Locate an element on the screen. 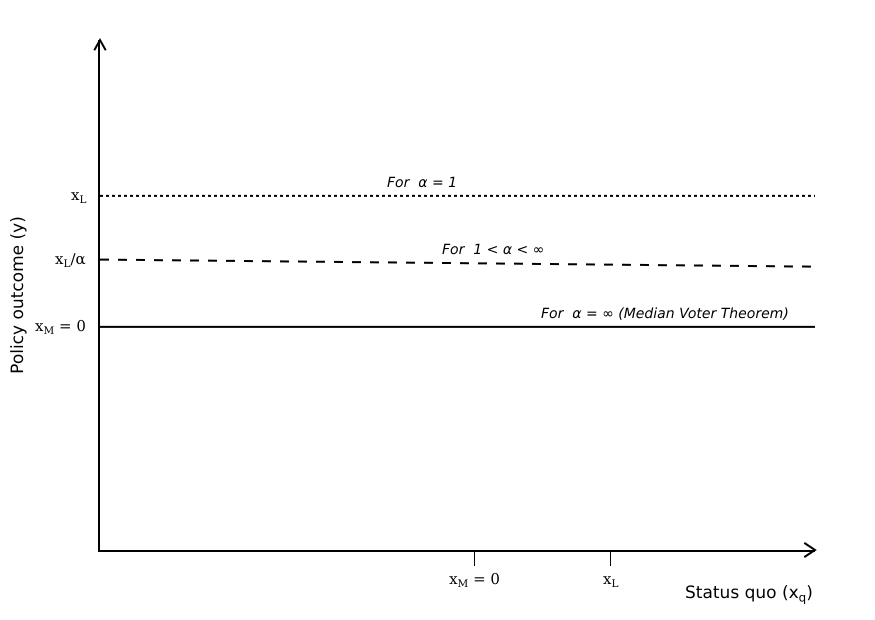 Image resolution: width=875 pixels, height=620 pixels. x-axis-title: Status quo (x$_{q}$) is located at coordinates (749, 594).